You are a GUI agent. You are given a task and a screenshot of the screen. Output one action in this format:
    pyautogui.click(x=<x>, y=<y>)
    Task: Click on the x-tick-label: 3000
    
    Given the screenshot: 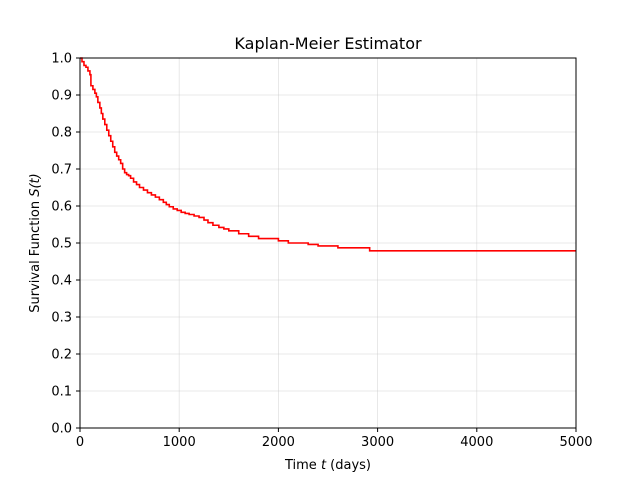 What is the action you would take?
    pyautogui.click(x=377, y=442)
    